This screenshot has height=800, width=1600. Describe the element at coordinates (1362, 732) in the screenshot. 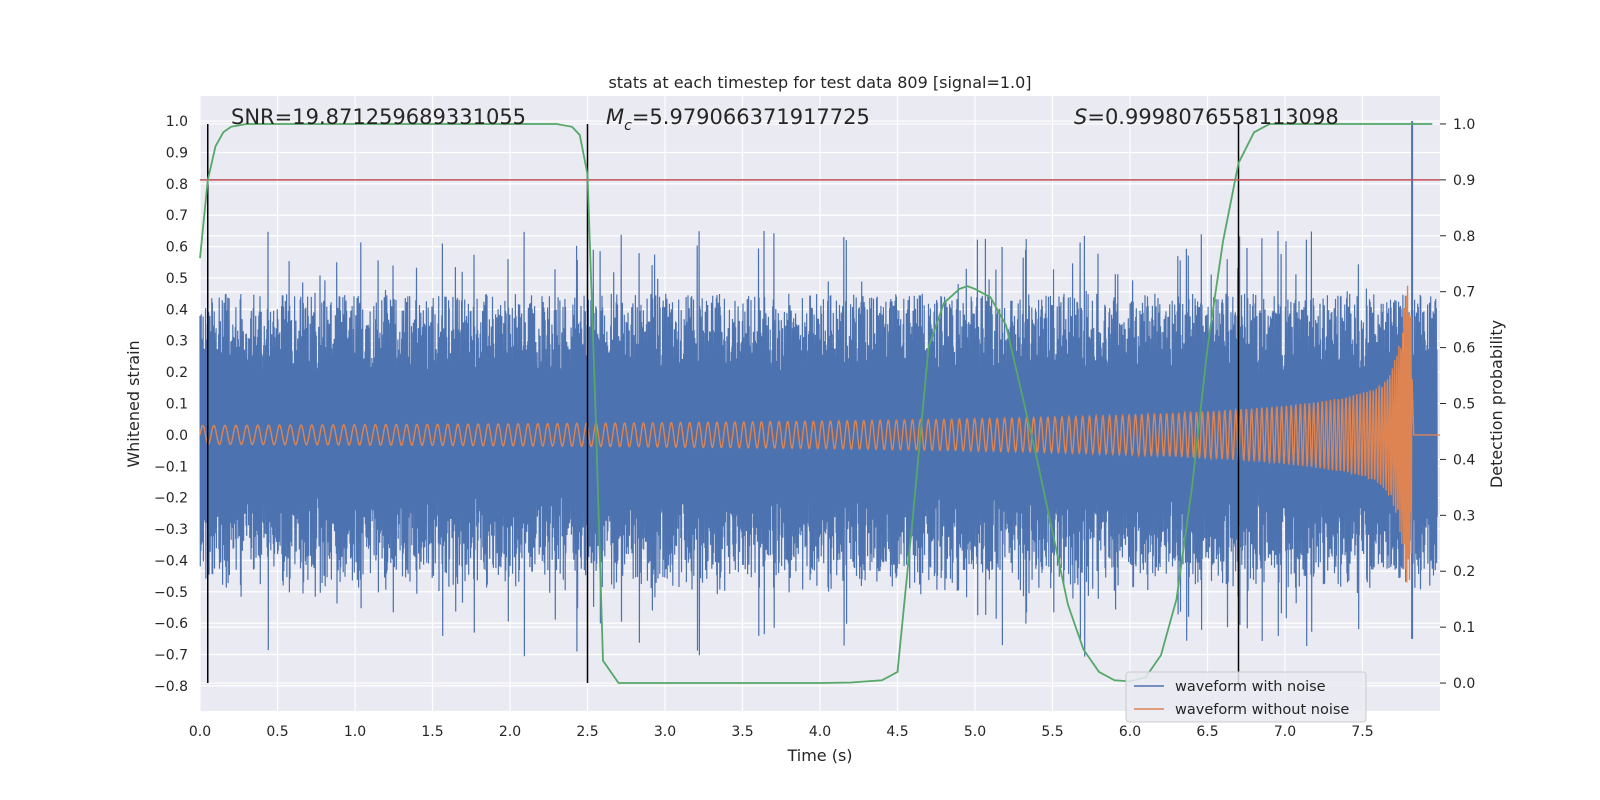

I see `x-tick-label: 7.5` at that location.